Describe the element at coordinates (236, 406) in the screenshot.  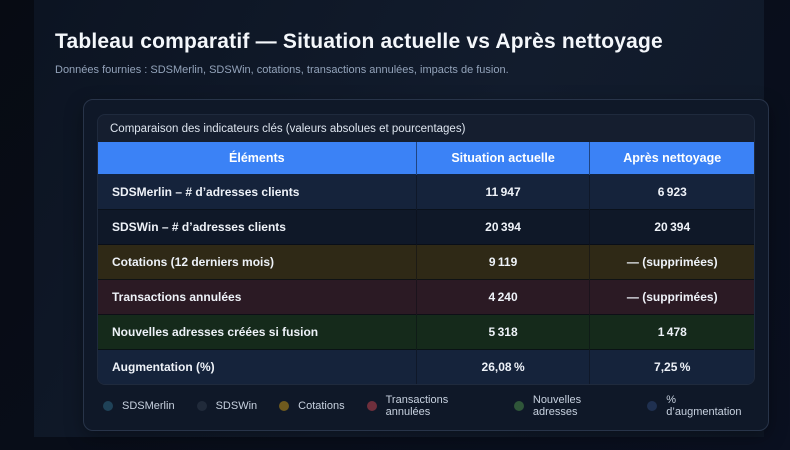
I see `legend-item-label: SDSWin` at that location.